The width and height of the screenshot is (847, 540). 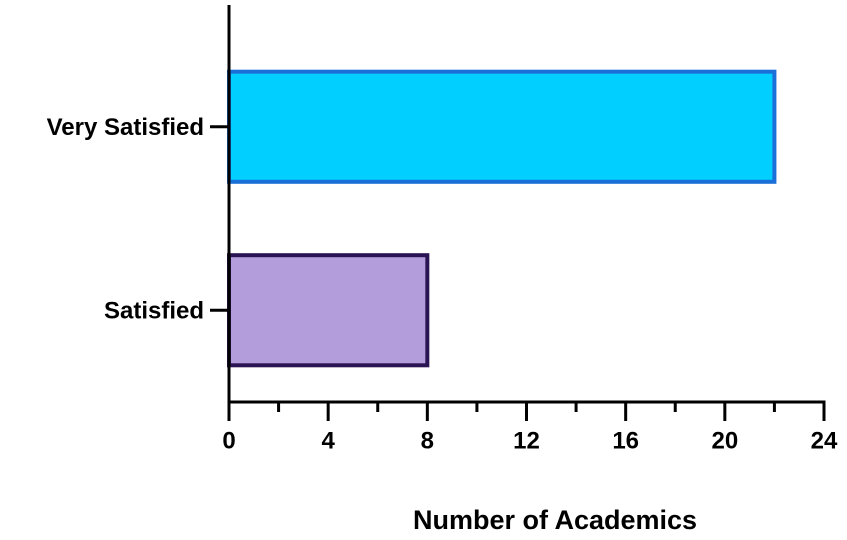 I want to click on x-tick-label: 4, so click(x=328, y=440).